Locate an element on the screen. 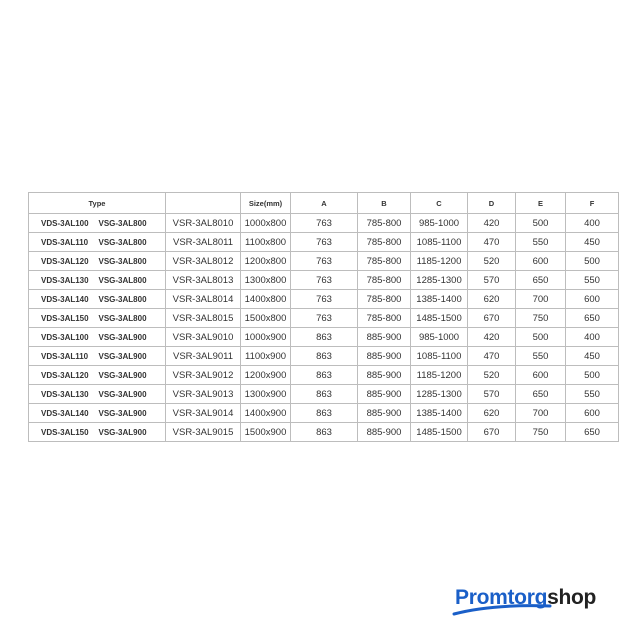 This screenshot has width=640, height=640. cell-dim-d: 470 is located at coordinates (492, 356).